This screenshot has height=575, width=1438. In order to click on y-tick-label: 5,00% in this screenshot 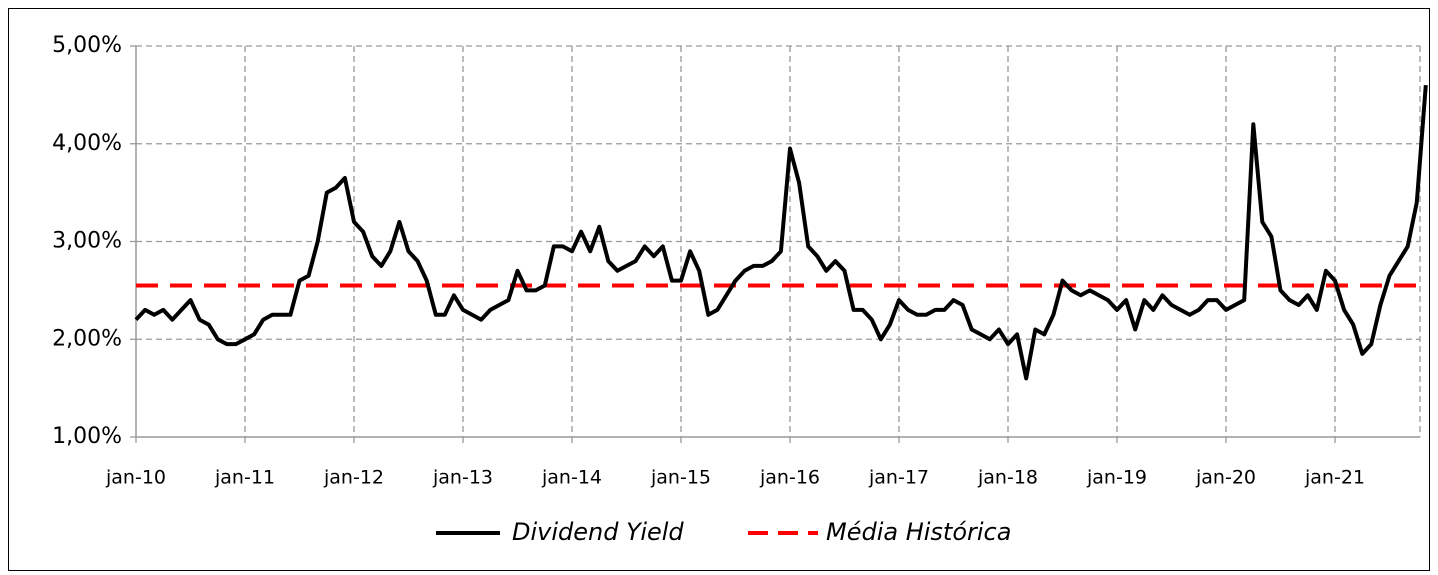, I will do `click(87, 45)`.